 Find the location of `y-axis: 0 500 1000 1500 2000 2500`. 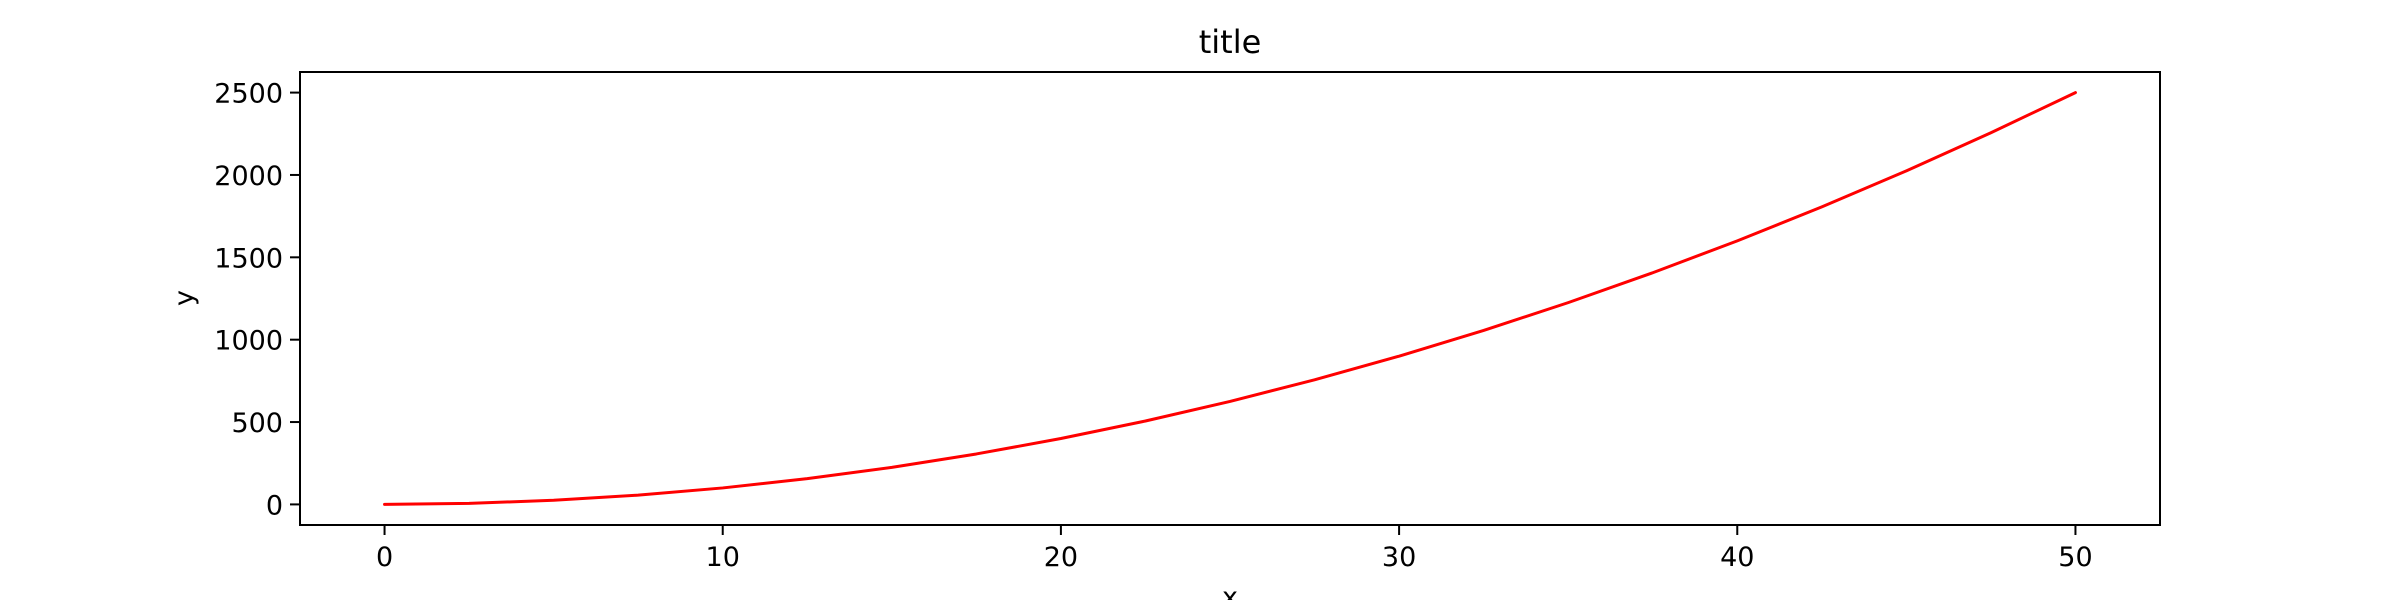

y-axis: 0 500 1000 1500 2000 2500 is located at coordinates (257, 300).